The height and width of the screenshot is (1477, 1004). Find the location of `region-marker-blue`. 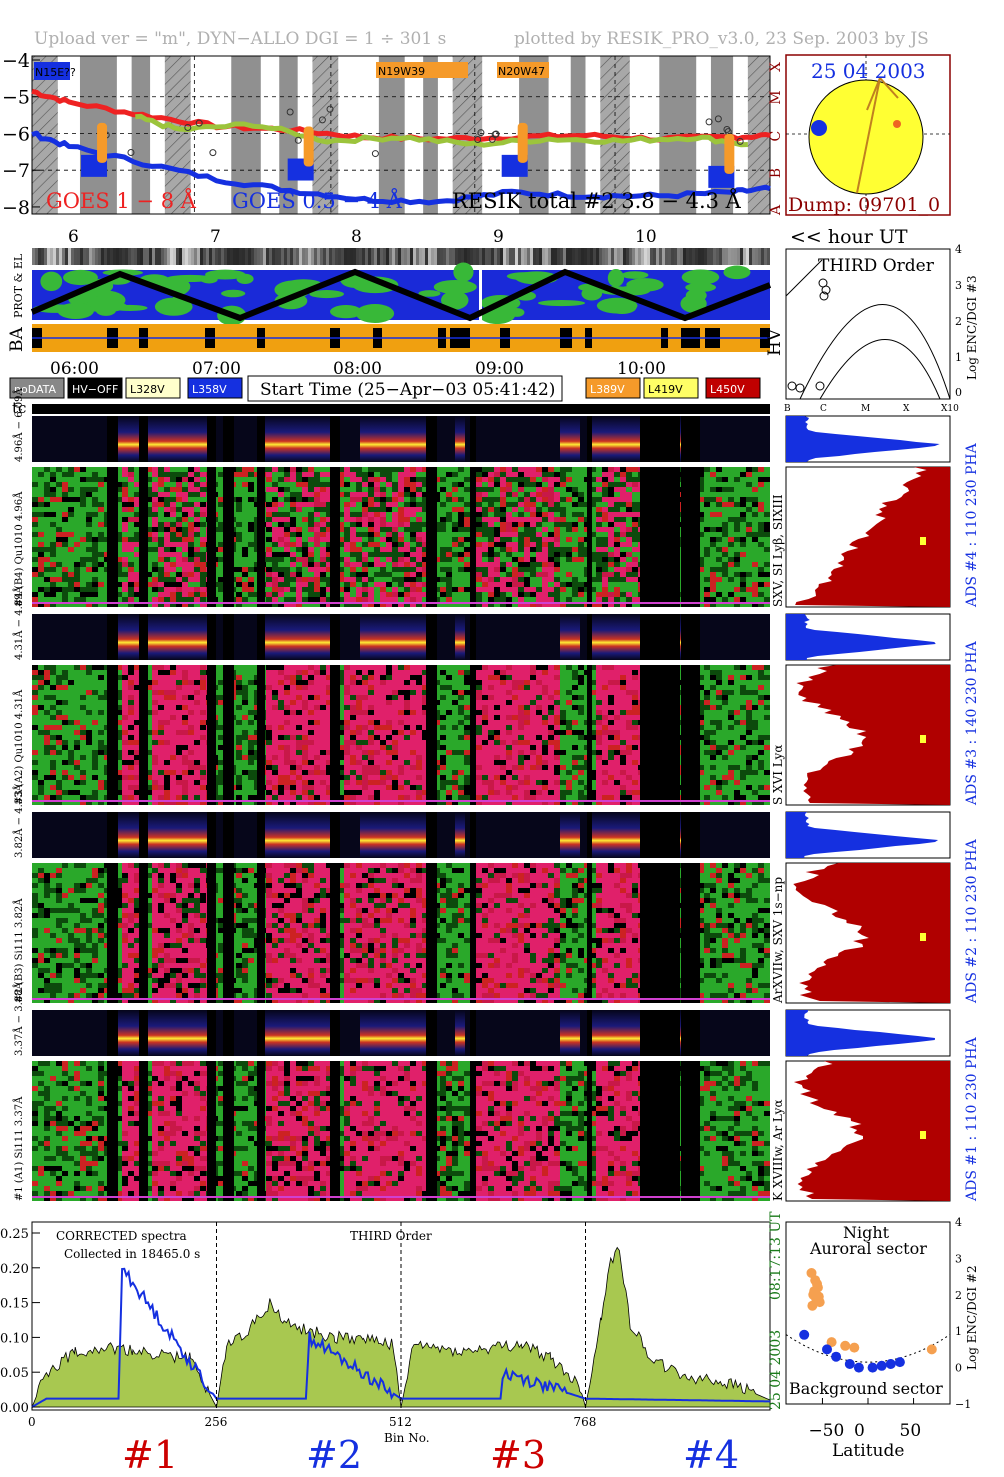

region-marker-blue is located at coordinates (819, 128).